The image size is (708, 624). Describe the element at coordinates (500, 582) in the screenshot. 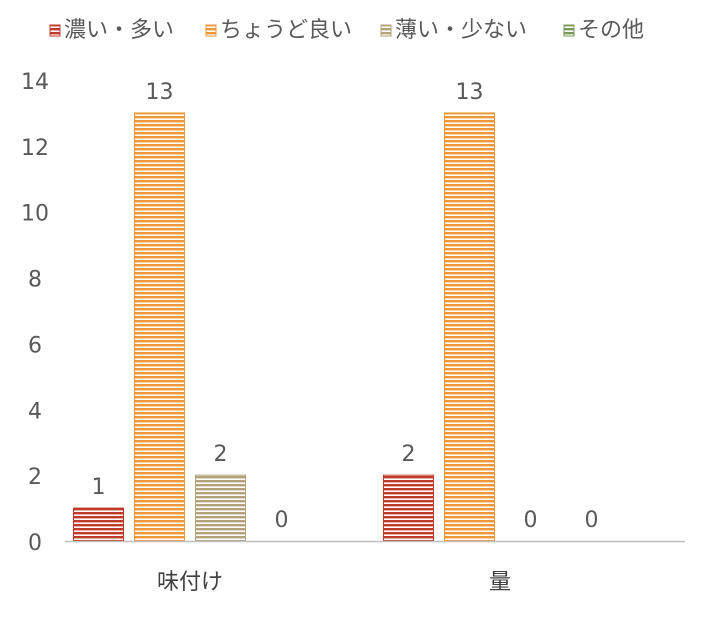

I see `x-category-label: 量` at that location.